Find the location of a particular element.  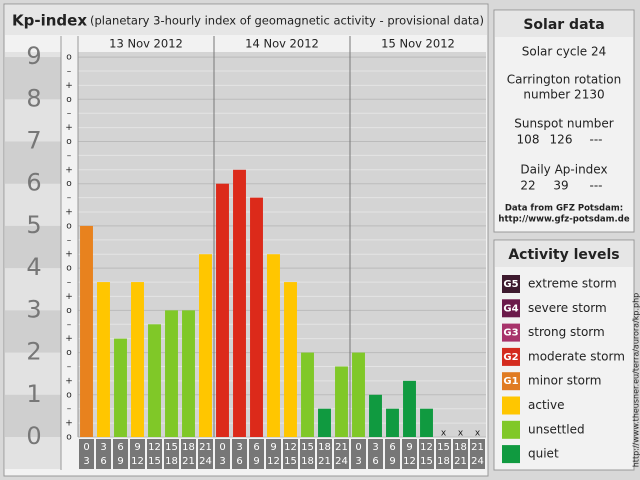

day-label: 15 Nov 2012 is located at coordinates (418, 44).